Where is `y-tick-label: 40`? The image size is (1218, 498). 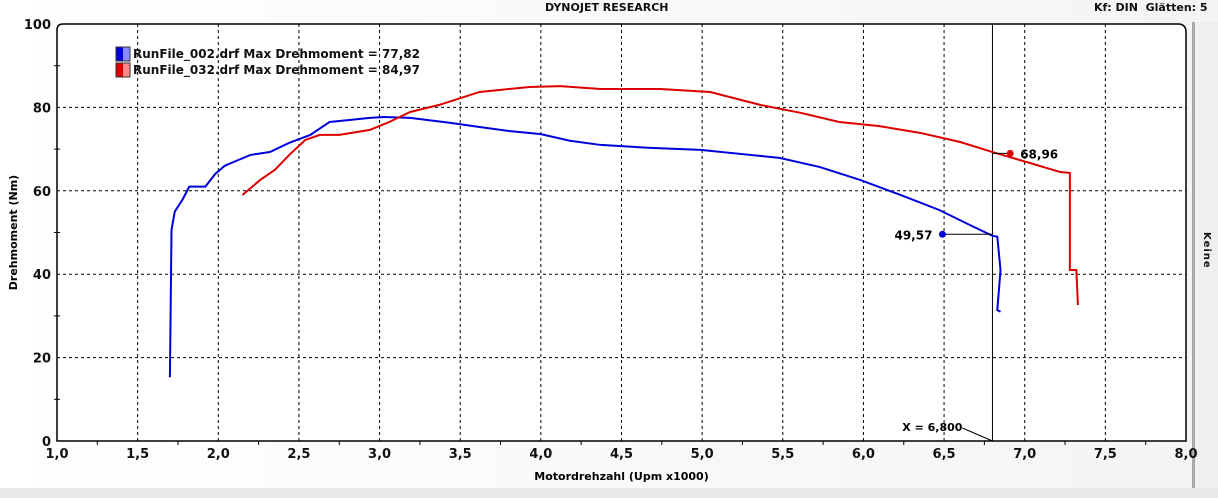 y-tick-label: 40 is located at coordinates (42, 275).